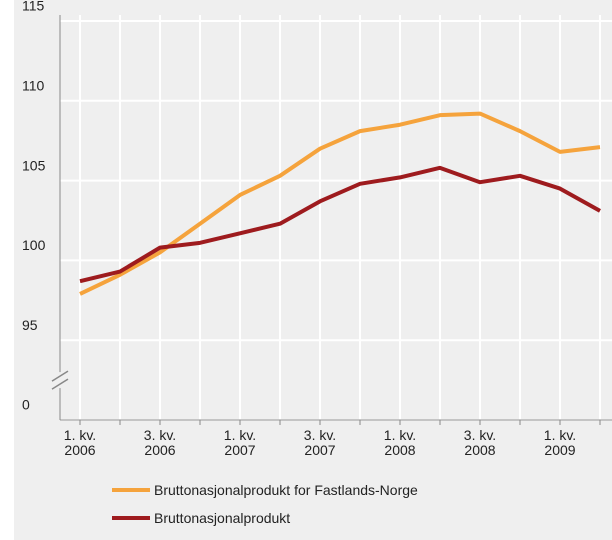 The image size is (612, 540). I want to click on x-tick-label: 3. kv. 2007, so click(320, 442).